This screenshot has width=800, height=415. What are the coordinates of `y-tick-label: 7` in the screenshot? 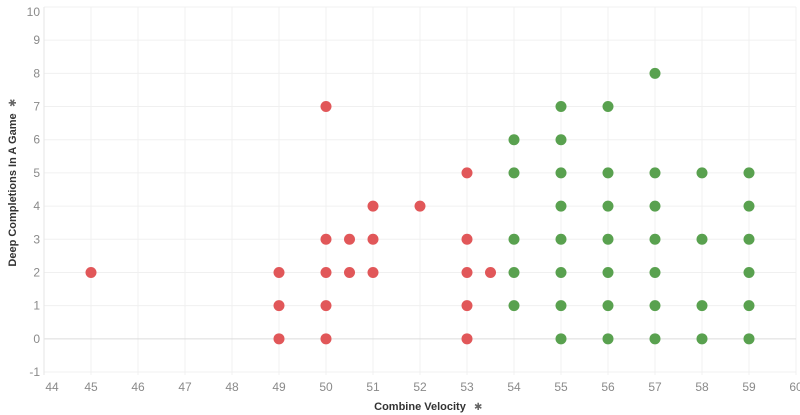 It's located at (36, 107).